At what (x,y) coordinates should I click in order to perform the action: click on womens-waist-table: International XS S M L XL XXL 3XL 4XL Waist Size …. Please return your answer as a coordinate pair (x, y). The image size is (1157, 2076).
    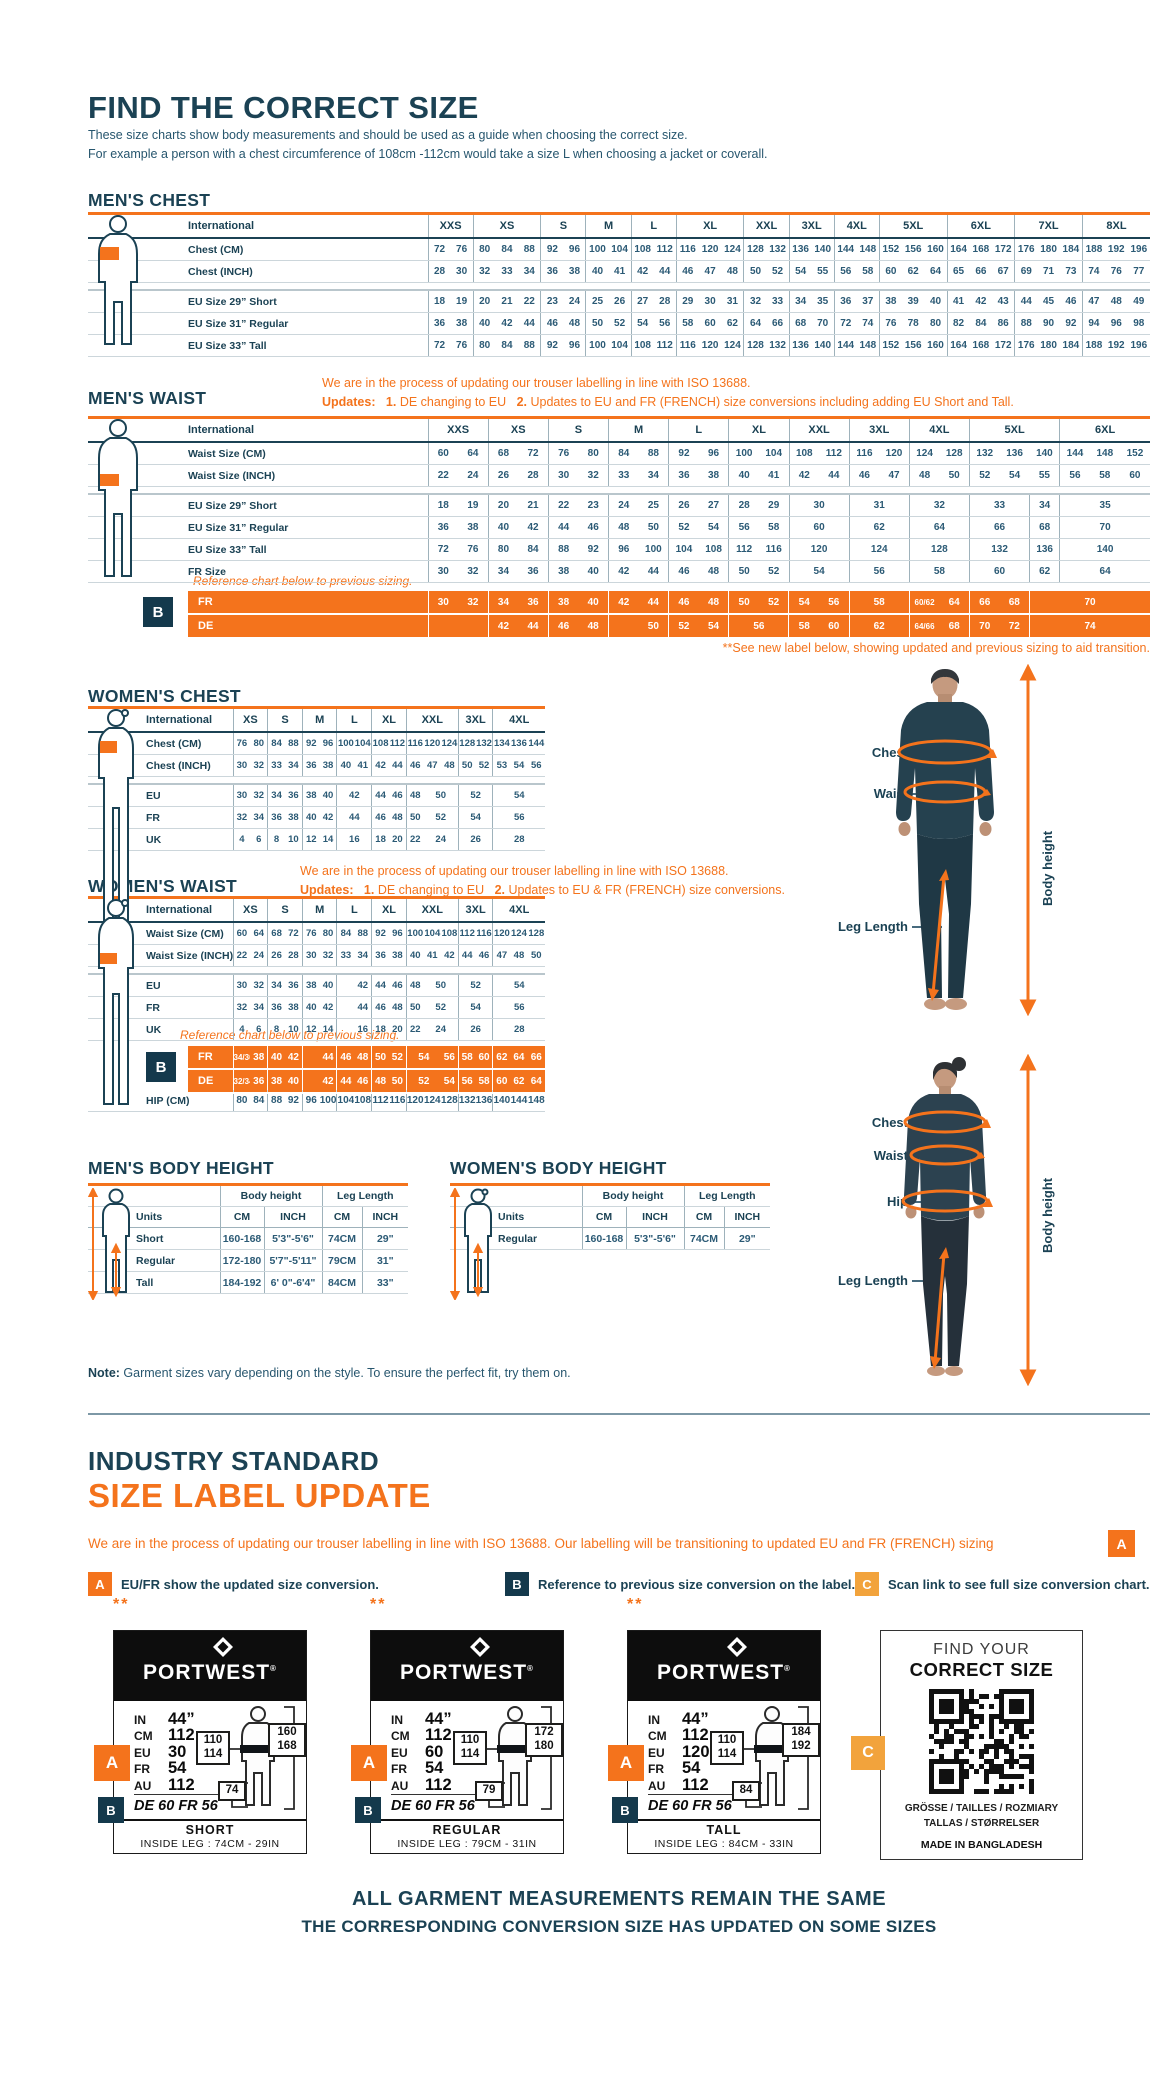
    Looking at the image, I should click on (316, 968).